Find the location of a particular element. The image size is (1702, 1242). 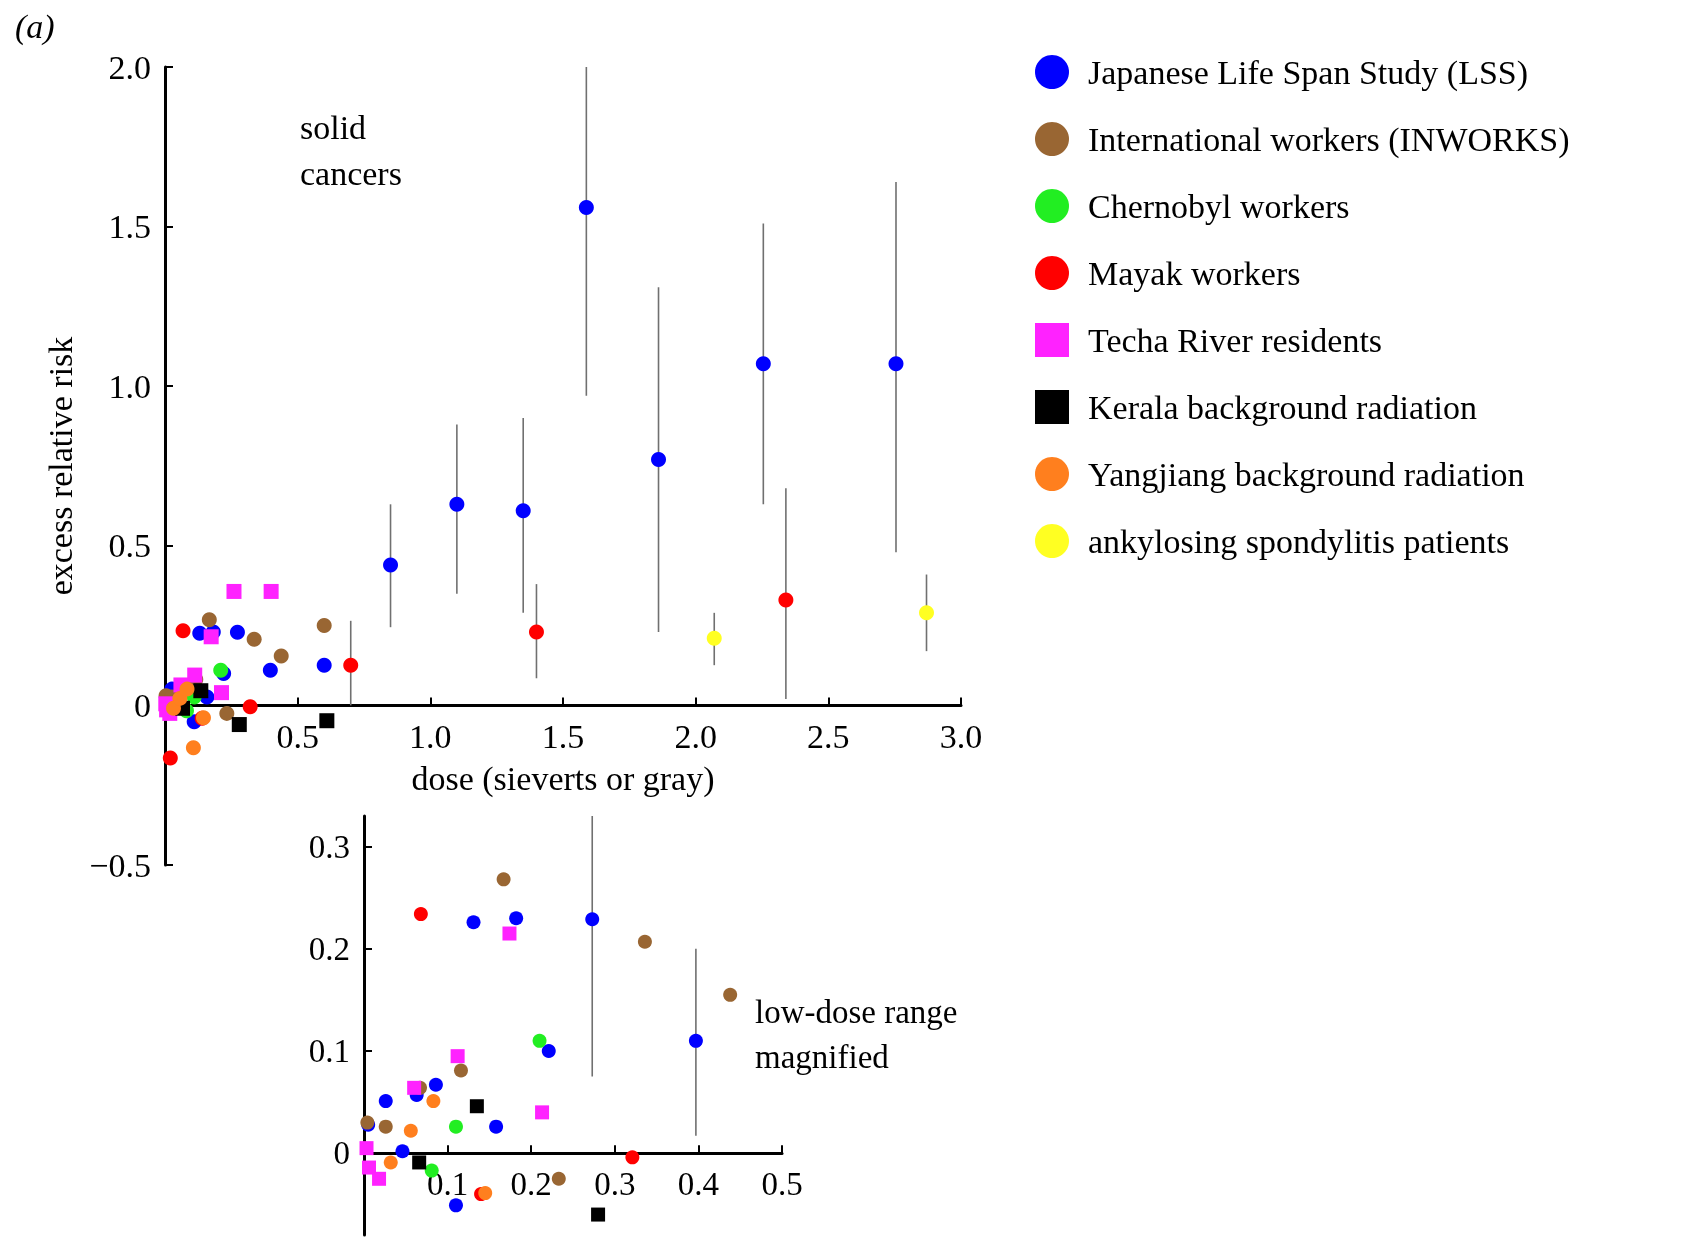

x-tick-label: 3.0 is located at coordinates (961, 736).